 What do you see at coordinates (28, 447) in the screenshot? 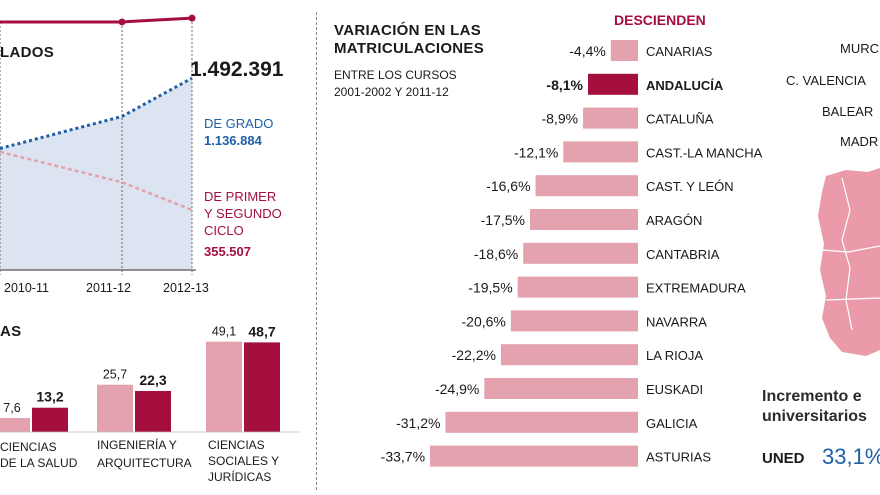
I see `group-1-label-1: CIENCIAS` at bounding box center [28, 447].